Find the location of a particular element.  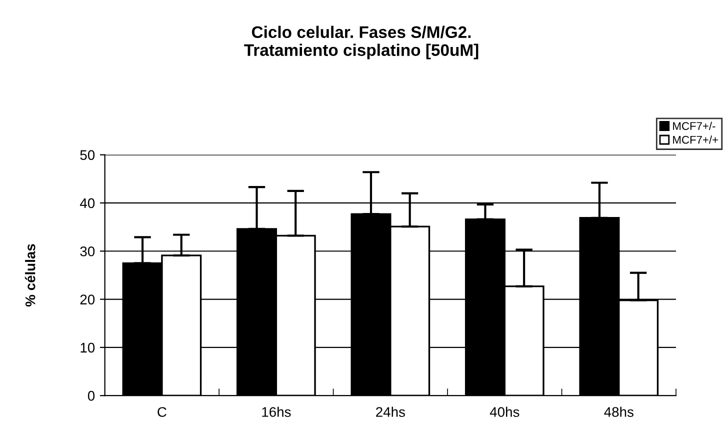

x-tick-label: 16hs is located at coordinates (276, 411).